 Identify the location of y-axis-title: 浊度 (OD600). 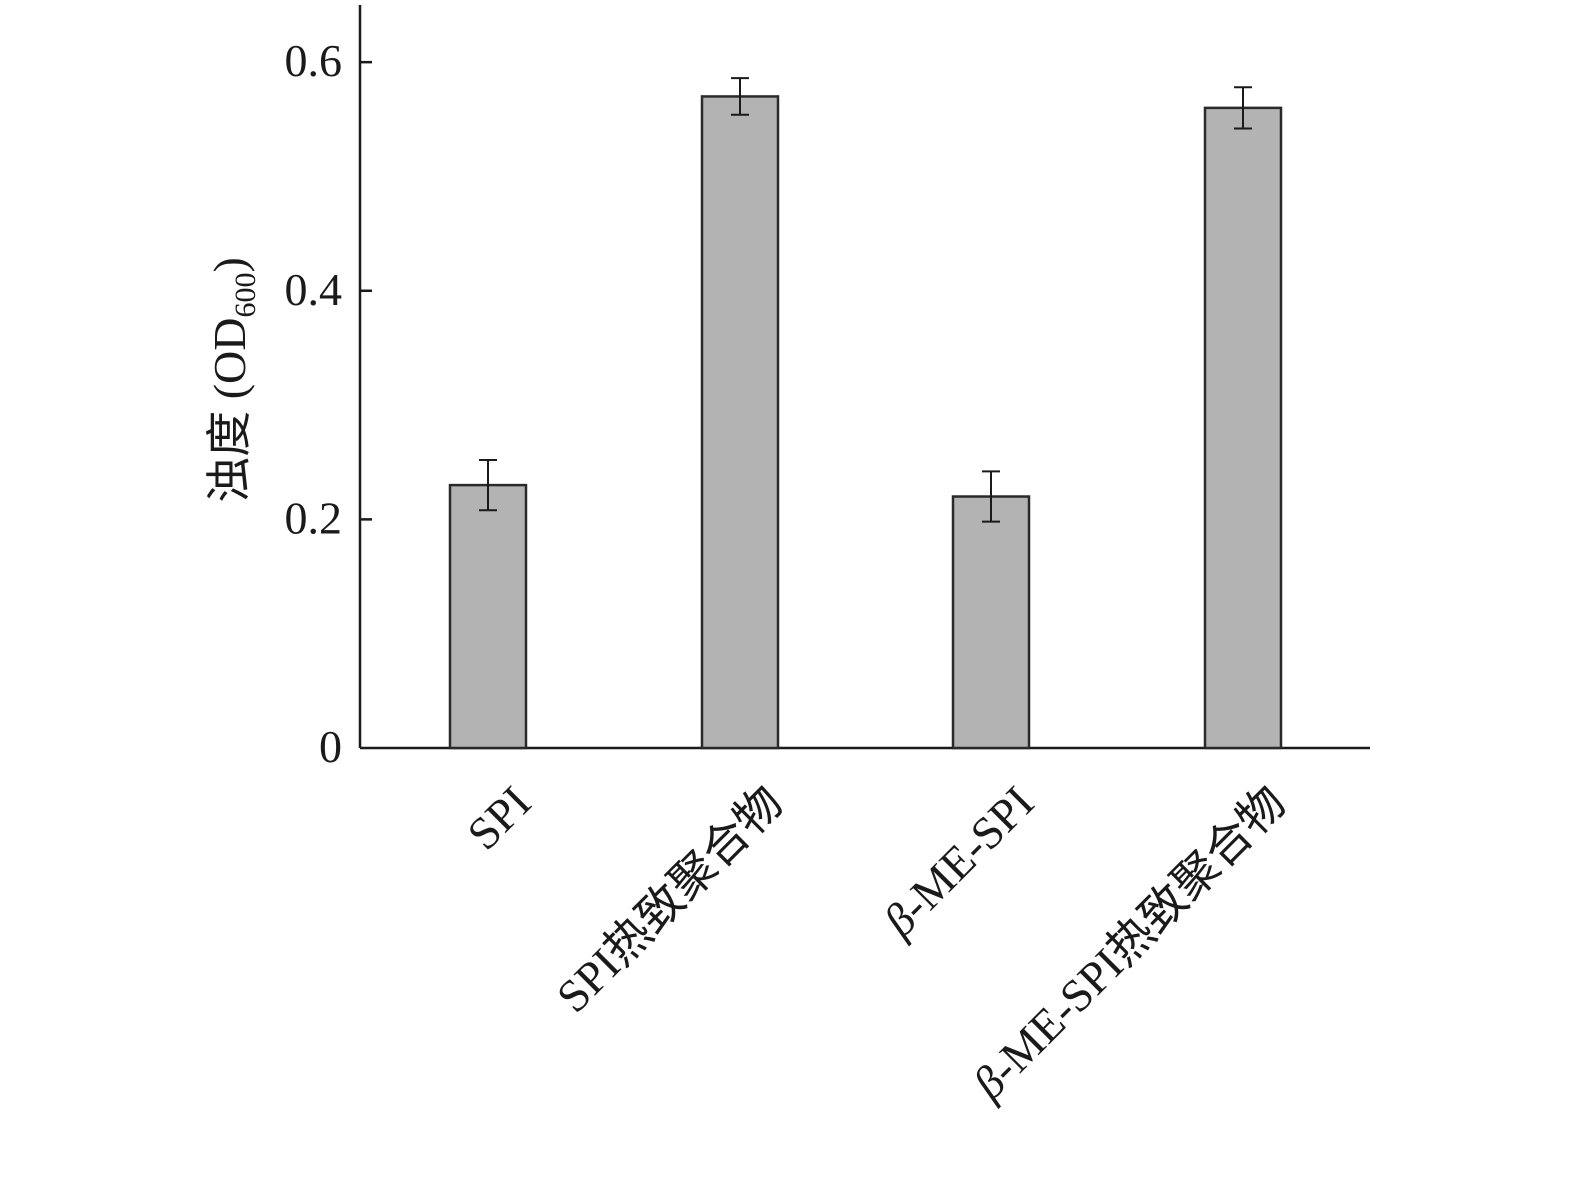
(233, 380).